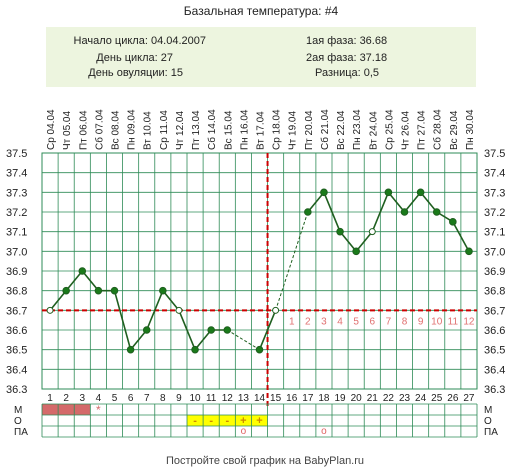 This screenshot has height=472, width=522. What do you see at coordinates (164, 130) in the screenshot?
I see `date-label: Ср 11.04` at bounding box center [164, 130].